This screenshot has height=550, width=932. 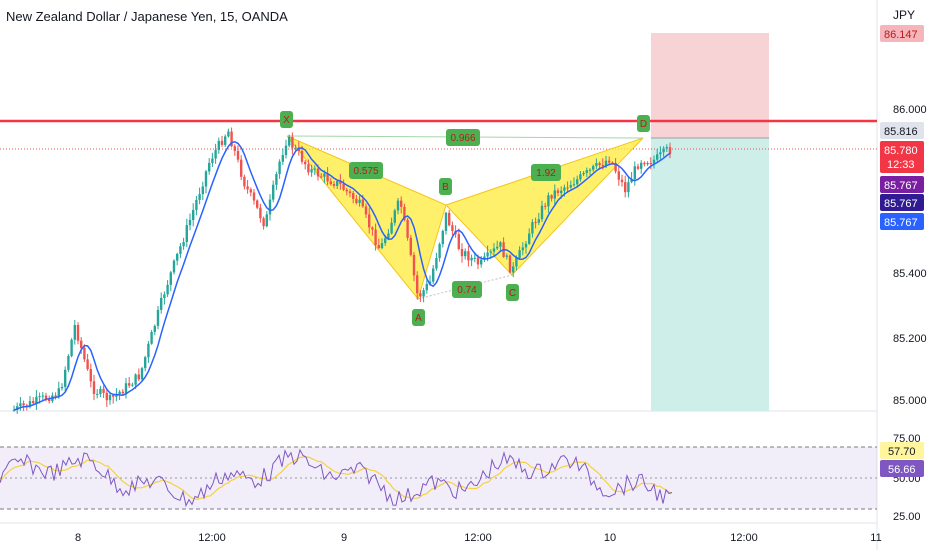 I want to click on ratio-bcd: 1.92, so click(x=546, y=172).